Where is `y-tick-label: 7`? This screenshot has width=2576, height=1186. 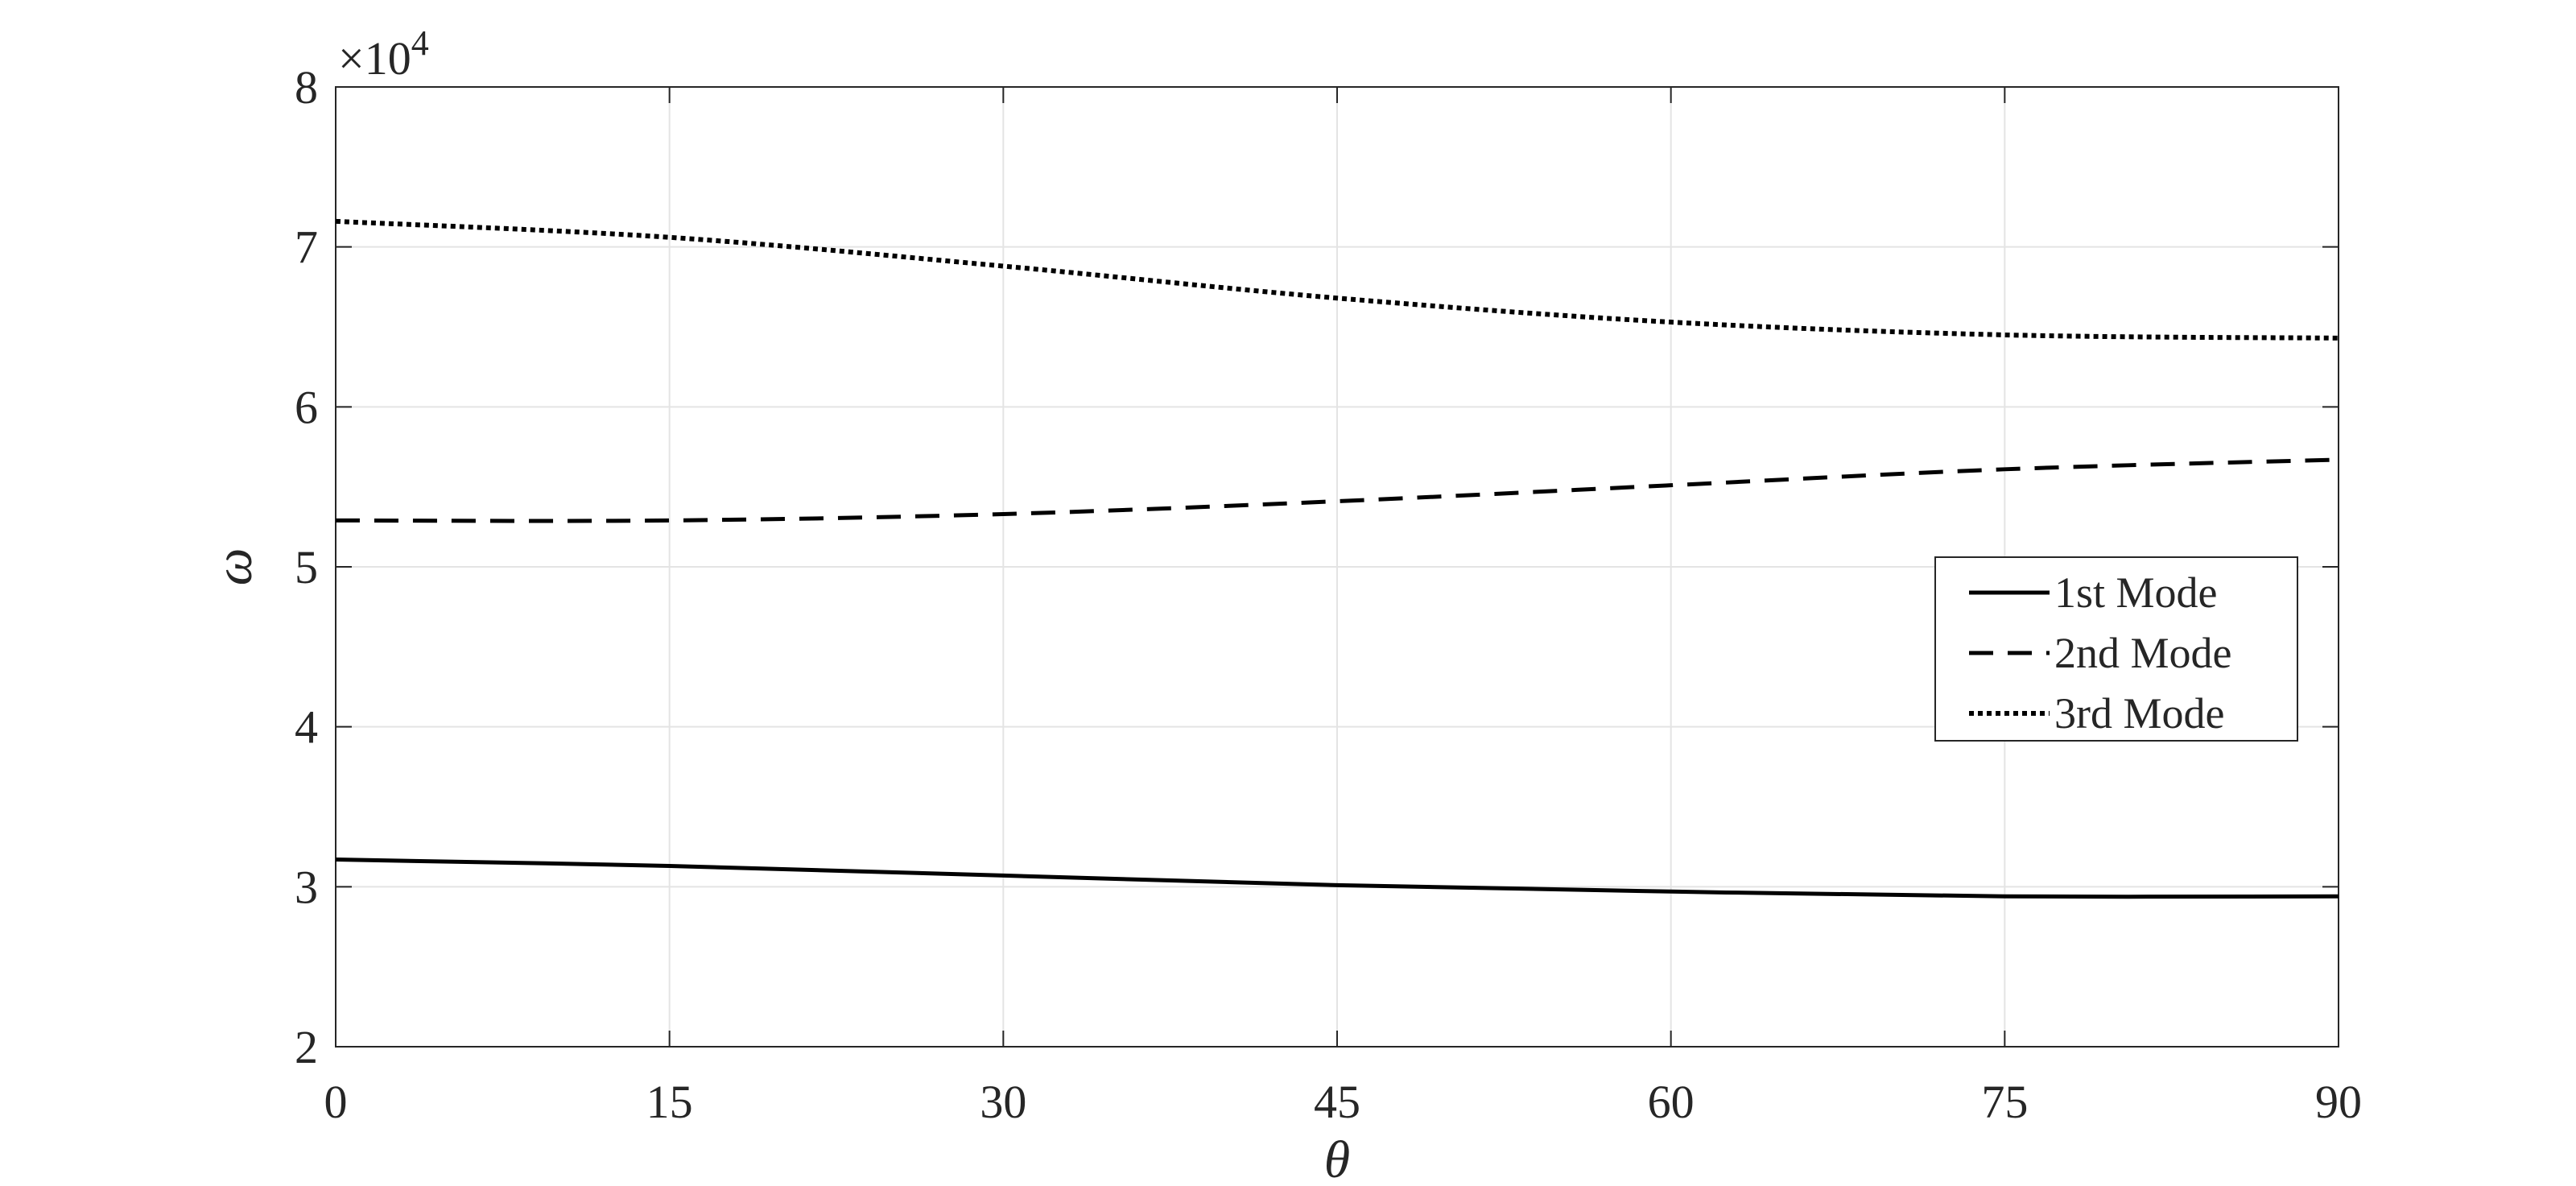 y-tick-label: 7 is located at coordinates (306, 248).